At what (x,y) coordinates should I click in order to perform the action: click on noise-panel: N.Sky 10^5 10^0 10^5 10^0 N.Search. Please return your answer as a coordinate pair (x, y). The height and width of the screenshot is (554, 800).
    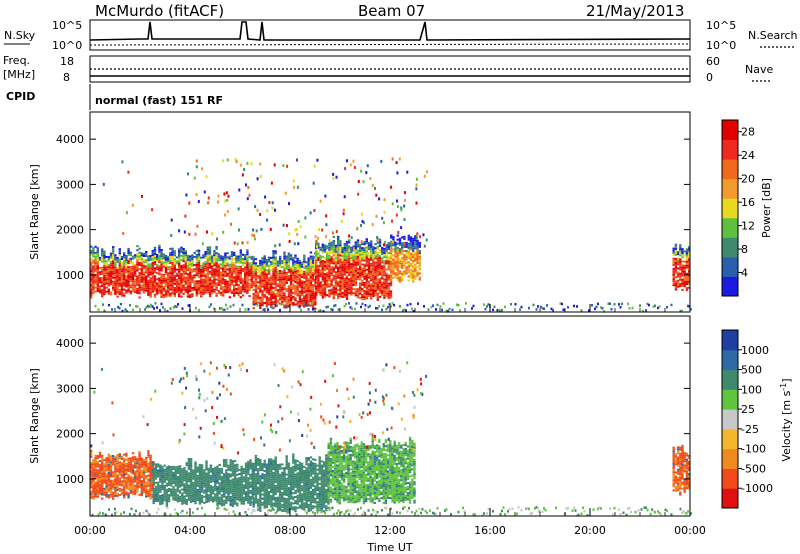
    Looking at the image, I should click on (401, 35).